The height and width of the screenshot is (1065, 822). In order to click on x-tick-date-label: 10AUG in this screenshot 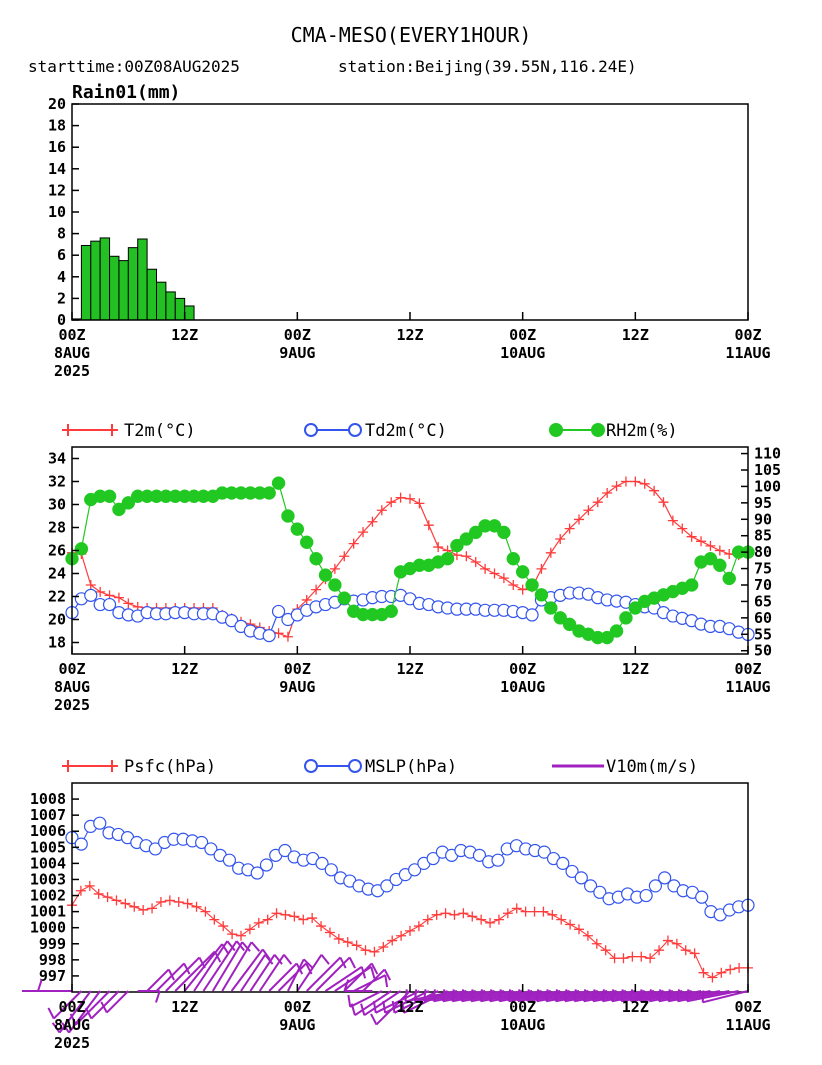, I will do `click(522, 687)`.